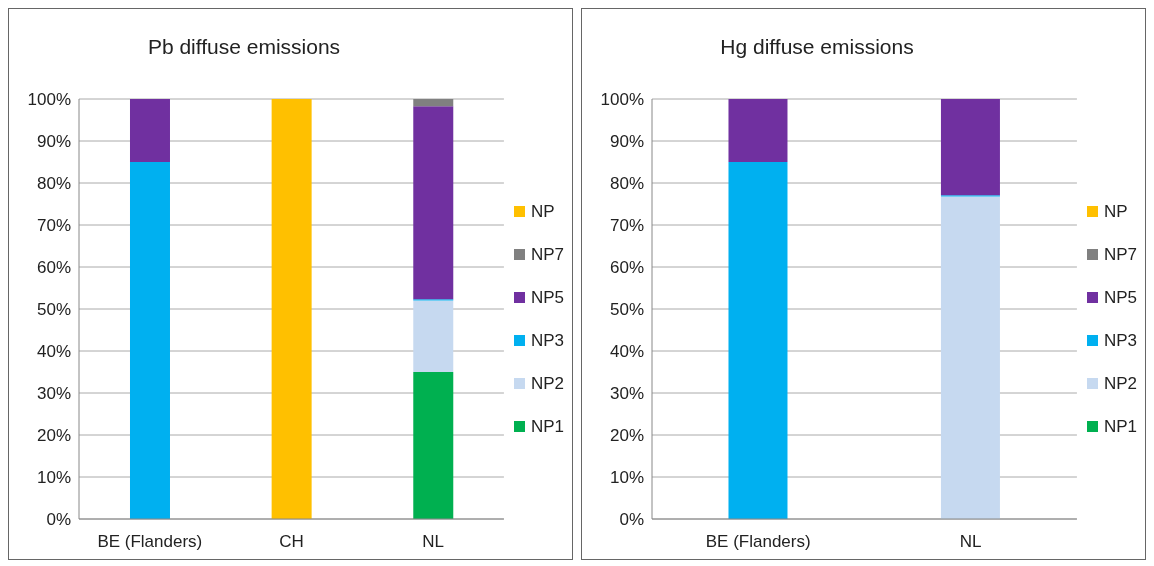 This screenshot has height=566, width=1154. Describe the element at coordinates (291, 542) in the screenshot. I see `x-tick-label: CH` at that location.